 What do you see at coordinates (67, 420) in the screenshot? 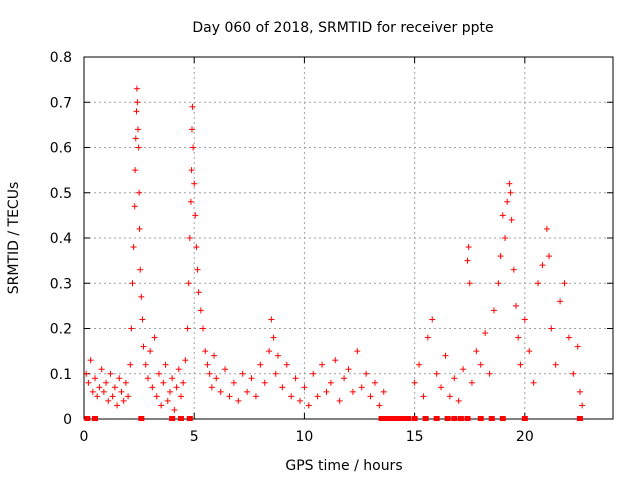
I see `y-tick-label: 0` at bounding box center [67, 420].